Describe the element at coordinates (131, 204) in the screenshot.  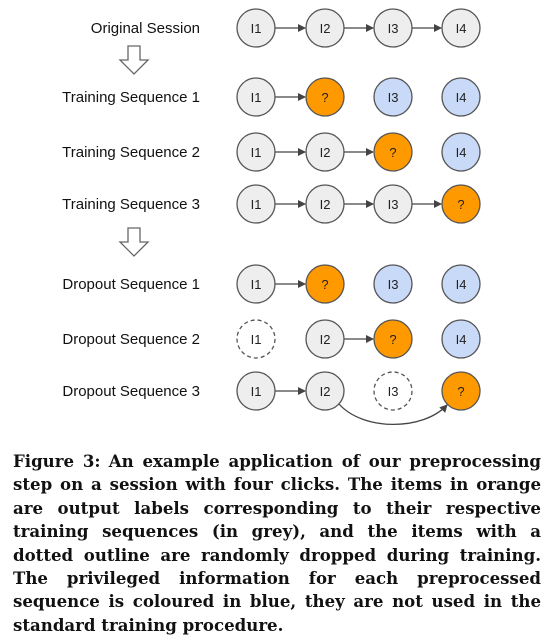
I see `row-label: Training Sequence 3` at that location.